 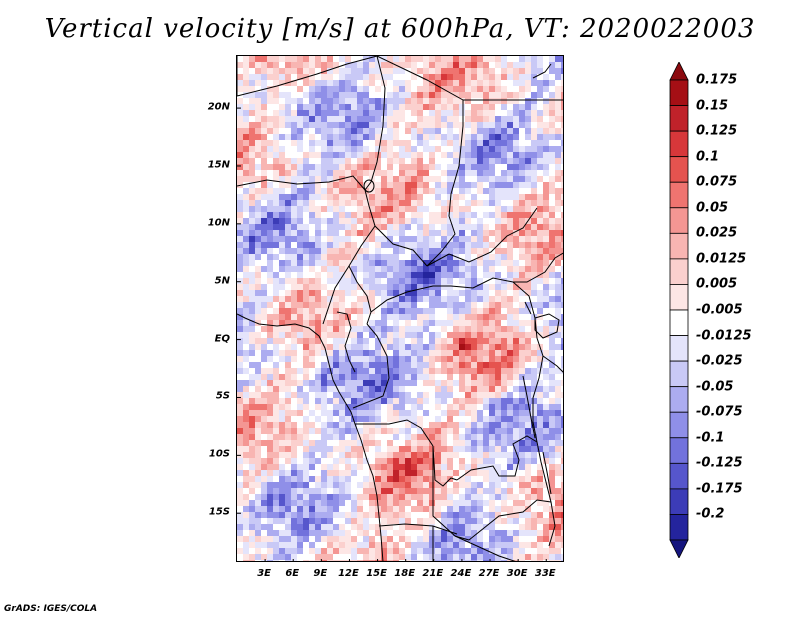 I want to click on lon-tick-label: 24E, so click(x=461, y=573).